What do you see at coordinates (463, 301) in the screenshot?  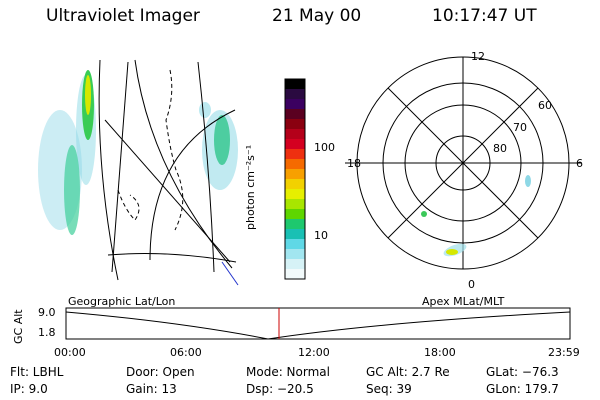 I see `timeline-right-title: Apex MLat/MLT` at bounding box center [463, 301].